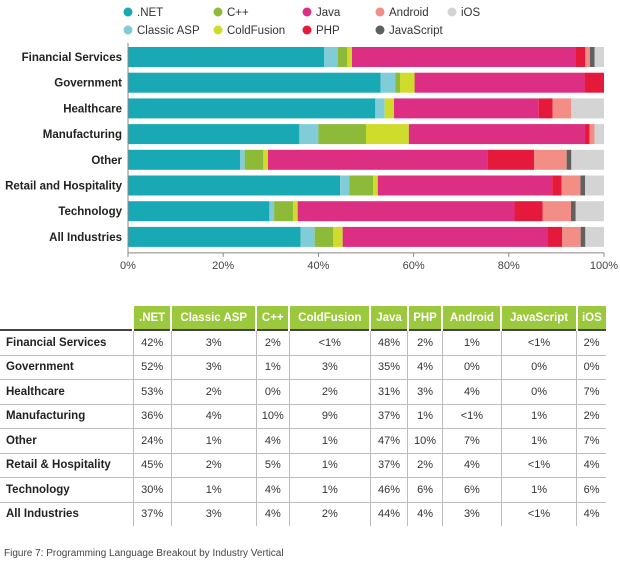  Describe the element at coordinates (90, 212) in the screenshot. I see `category-label: Technology` at that location.